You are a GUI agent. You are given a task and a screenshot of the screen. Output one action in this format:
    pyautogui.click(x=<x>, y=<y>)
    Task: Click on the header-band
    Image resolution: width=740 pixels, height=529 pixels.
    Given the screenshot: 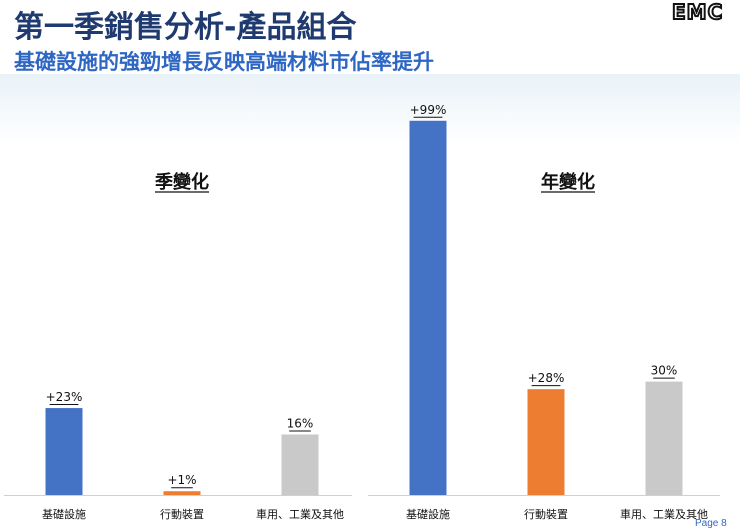 What is the action you would take?
    pyautogui.click(x=370, y=109)
    